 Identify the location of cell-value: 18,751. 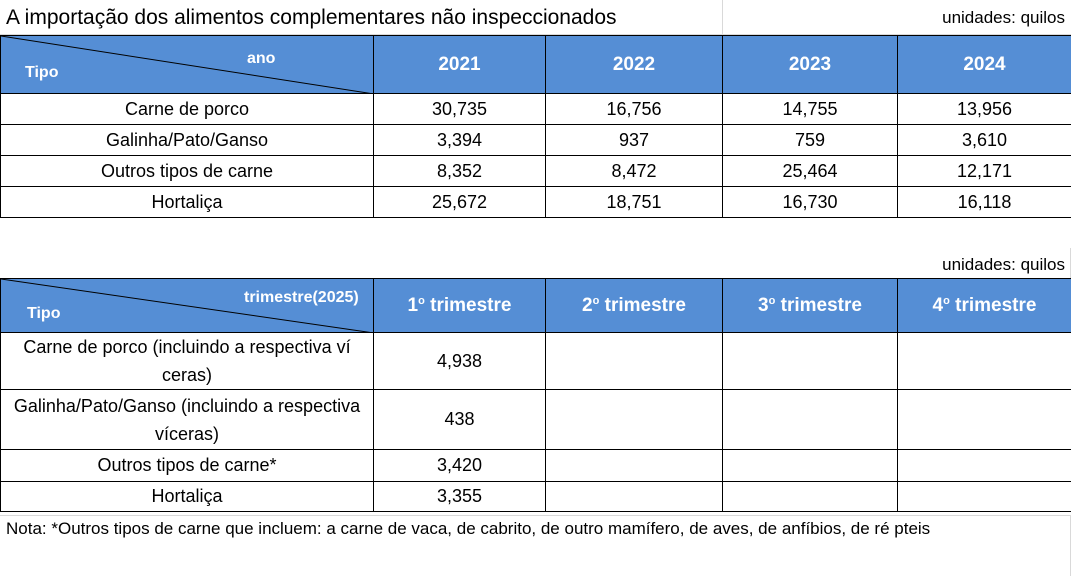
(634, 202).